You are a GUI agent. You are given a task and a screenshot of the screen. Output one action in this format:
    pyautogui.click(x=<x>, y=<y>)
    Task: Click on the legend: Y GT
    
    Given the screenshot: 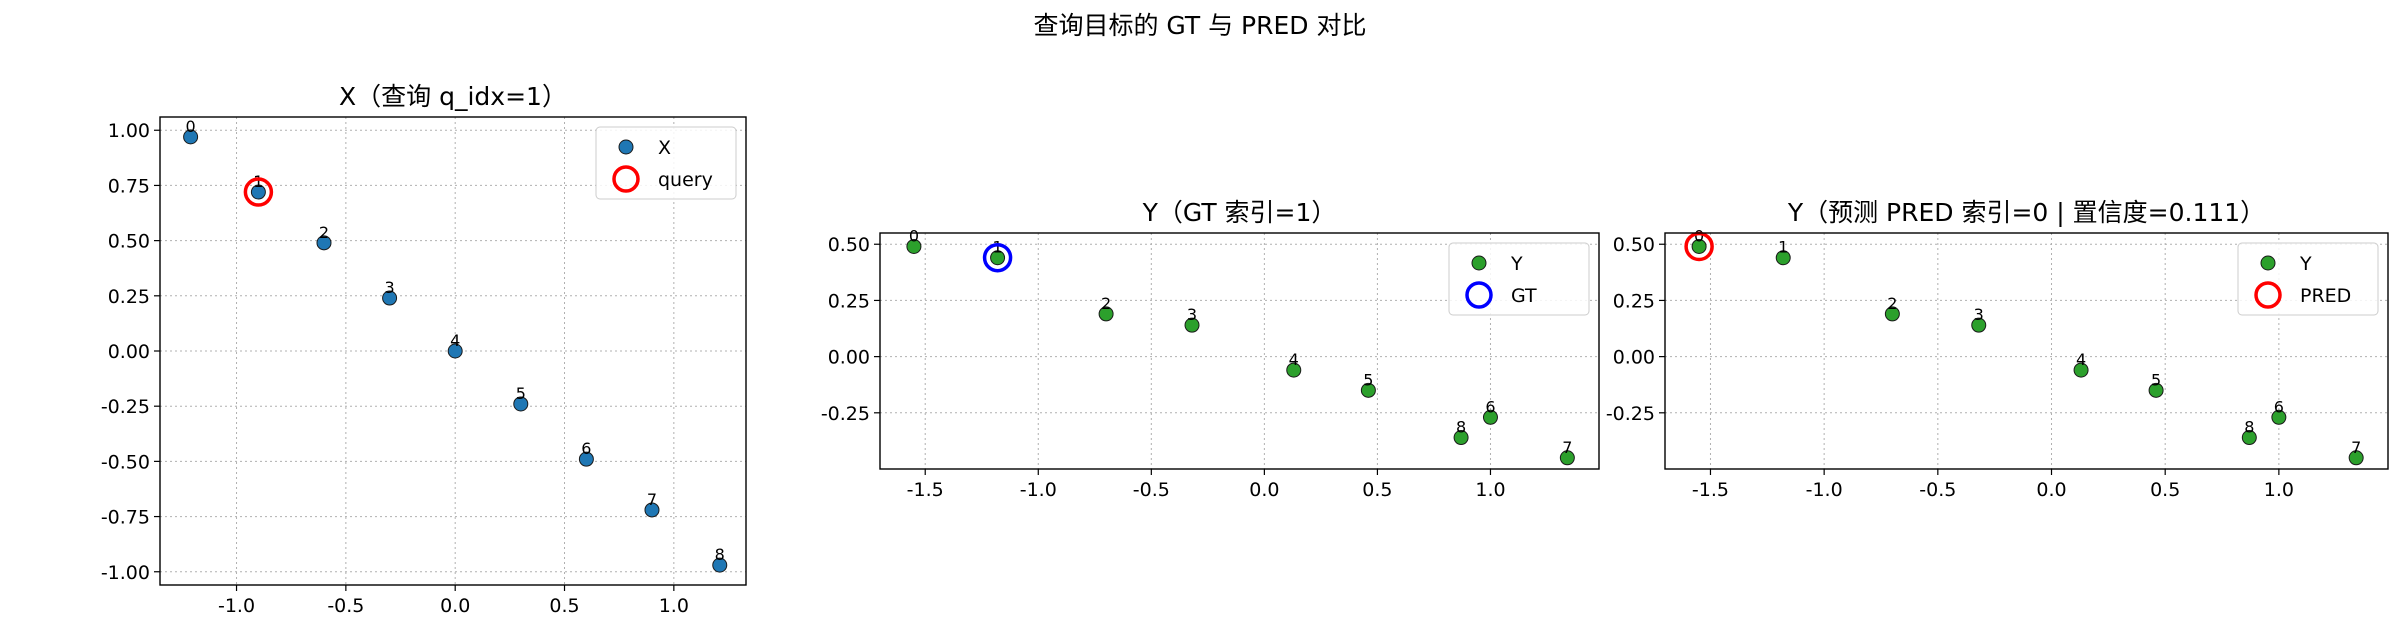 What is the action you would take?
    pyautogui.click(x=1519, y=279)
    